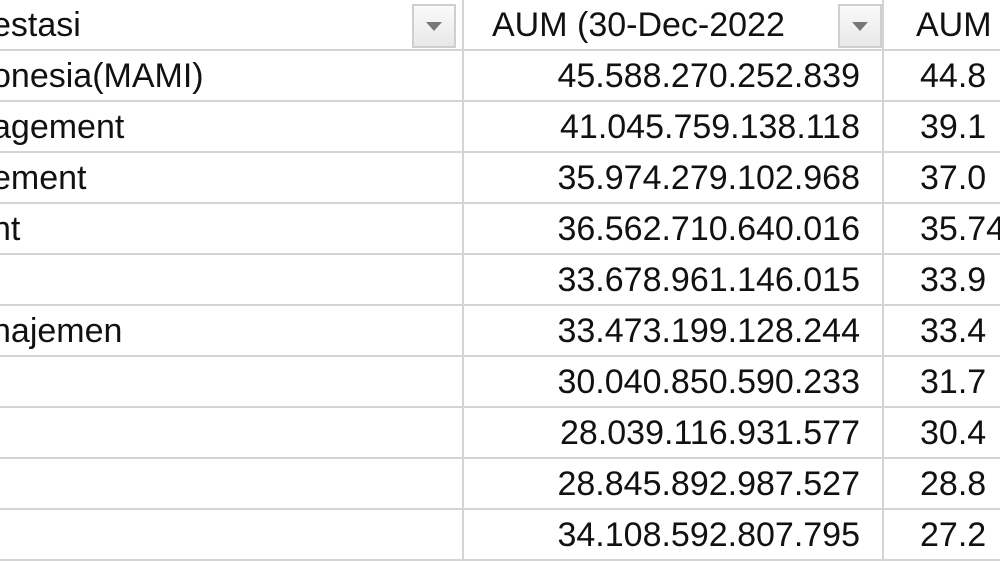 The width and height of the screenshot is (1000, 561). Describe the element at coordinates (672, 126) in the screenshot. I see `cell-aum-2022: 41.045.759.138.118` at that location.